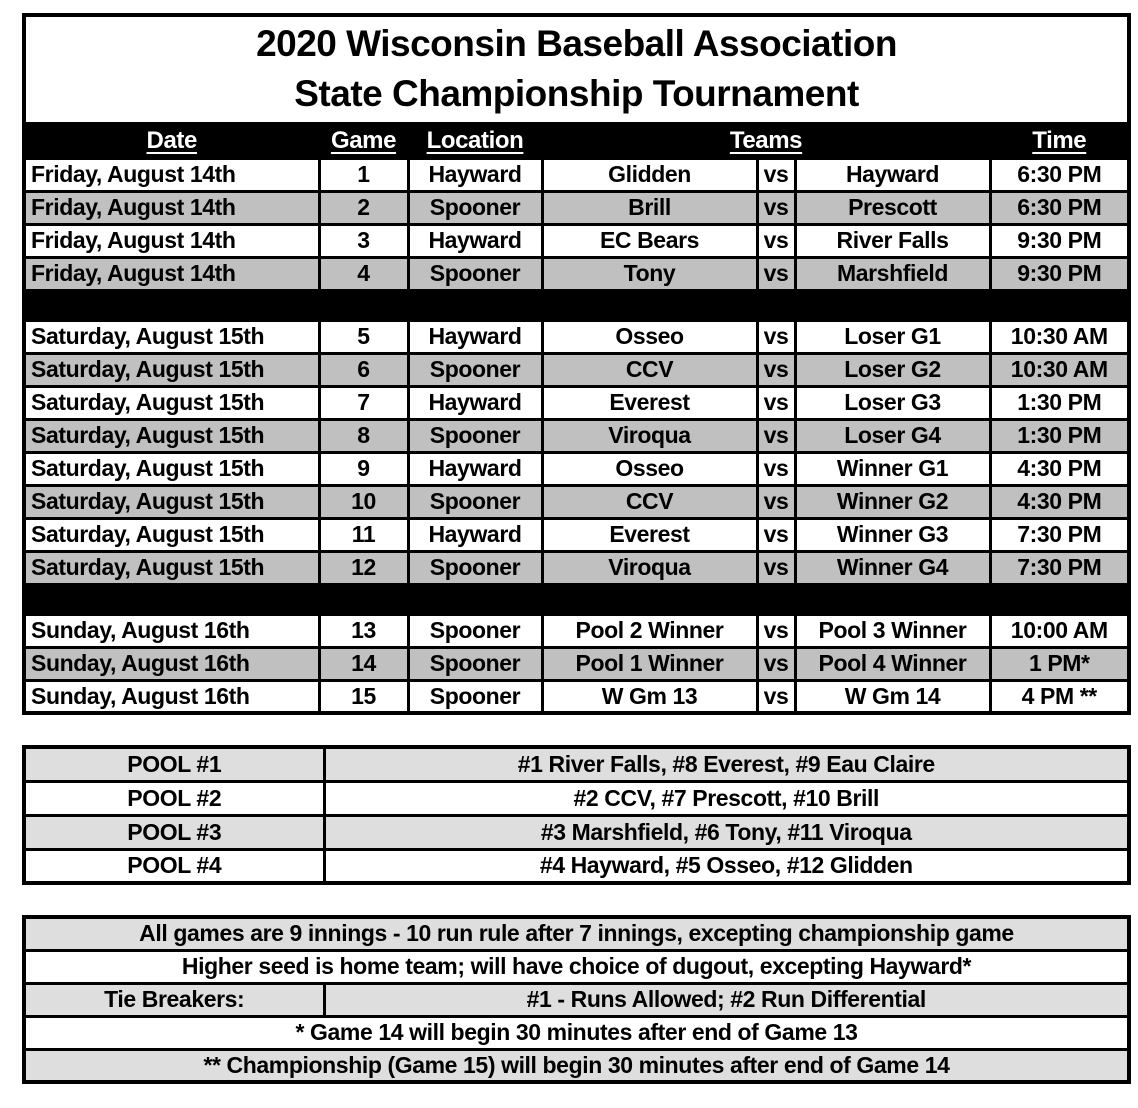  Describe the element at coordinates (363, 630) in the screenshot. I see `game-cell: 13` at that location.